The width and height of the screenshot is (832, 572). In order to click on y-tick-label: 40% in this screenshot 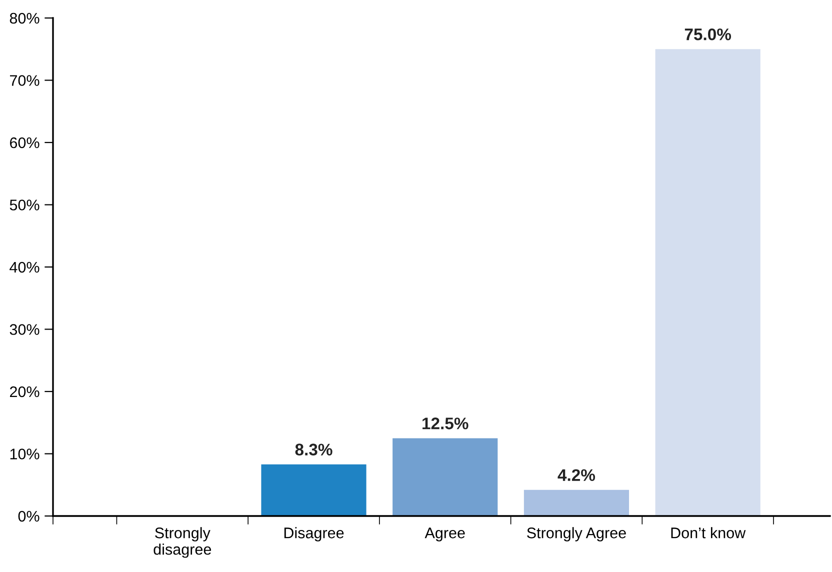, I will do `click(25, 267)`.